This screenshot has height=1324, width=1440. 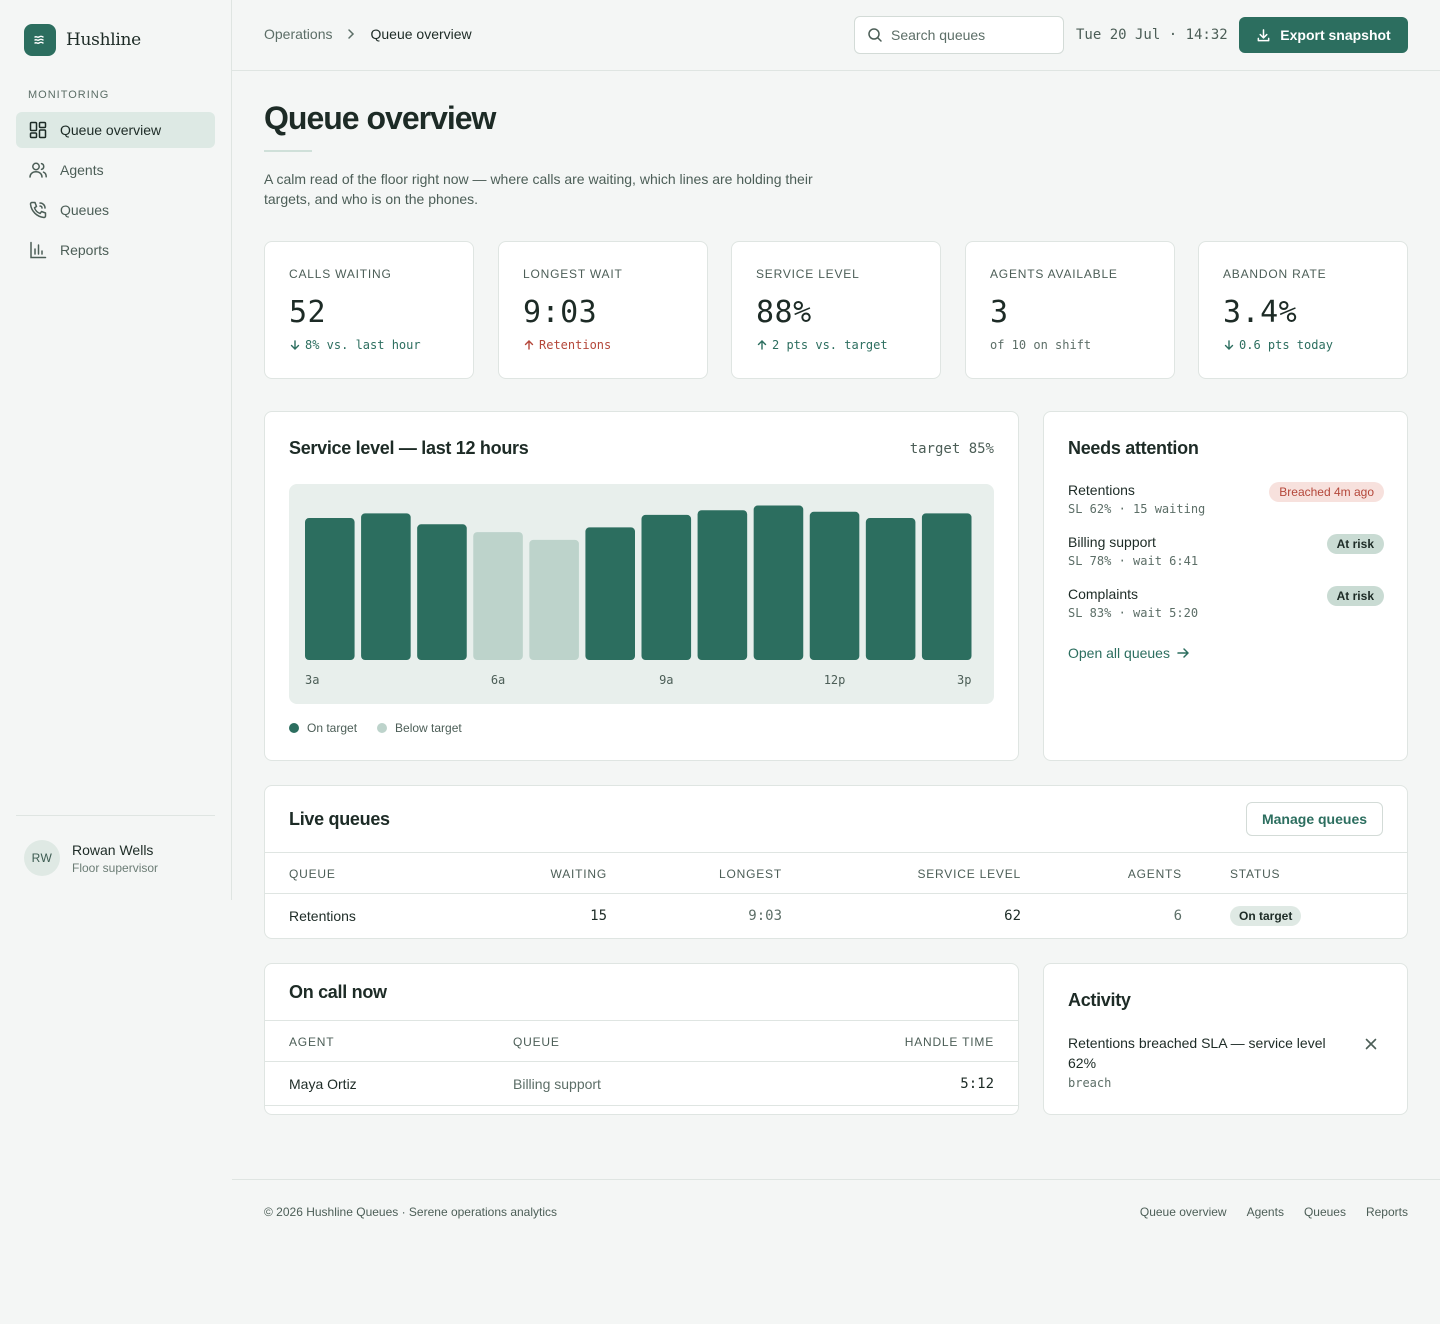 I want to click on cell-service-level: 62, so click(x=1012, y=916).